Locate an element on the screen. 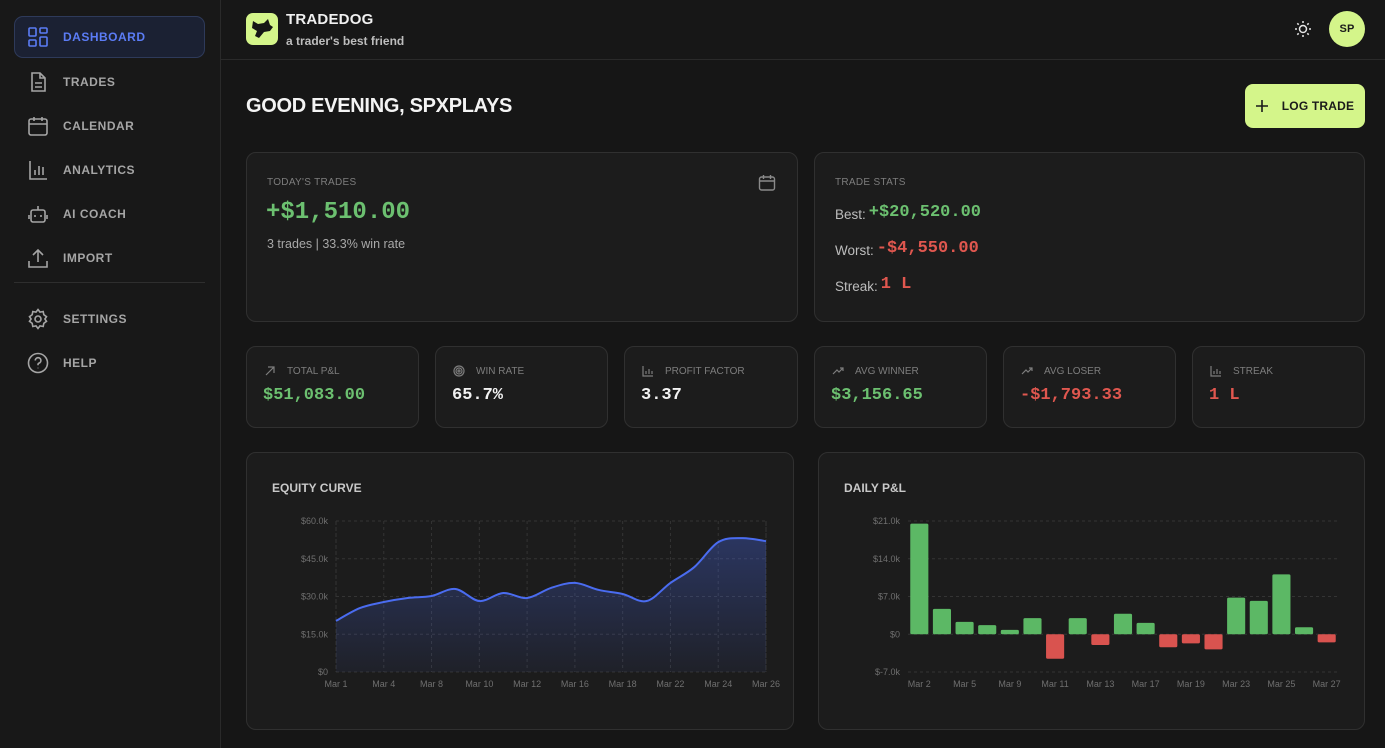  card-label: TRADE STATS is located at coordinates (870, 182).